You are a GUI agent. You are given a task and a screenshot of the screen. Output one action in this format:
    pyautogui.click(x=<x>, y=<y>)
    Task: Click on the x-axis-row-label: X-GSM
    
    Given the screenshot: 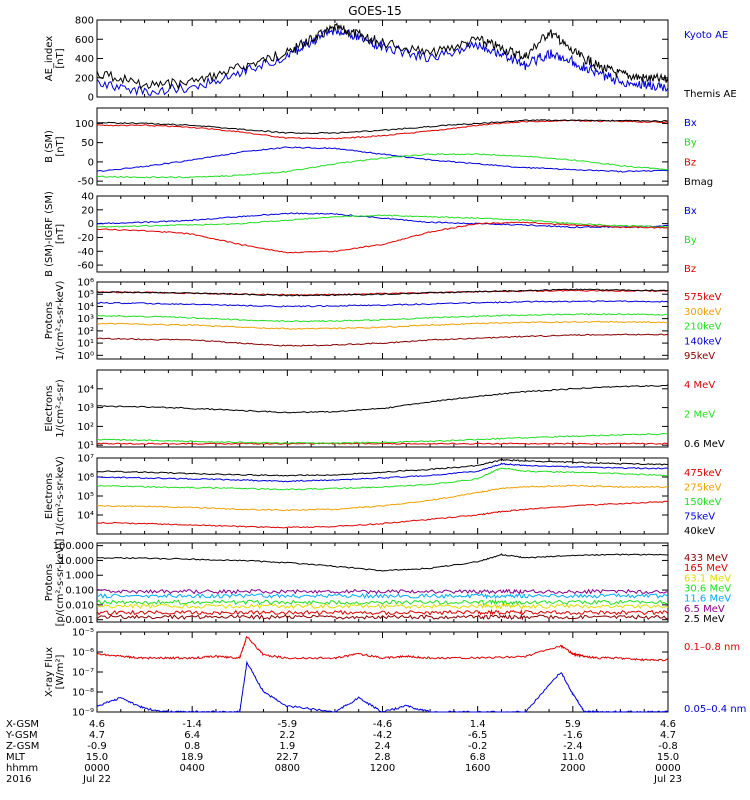 What is the action you would take?
    pyautogui.click(x=22, y=724)
    